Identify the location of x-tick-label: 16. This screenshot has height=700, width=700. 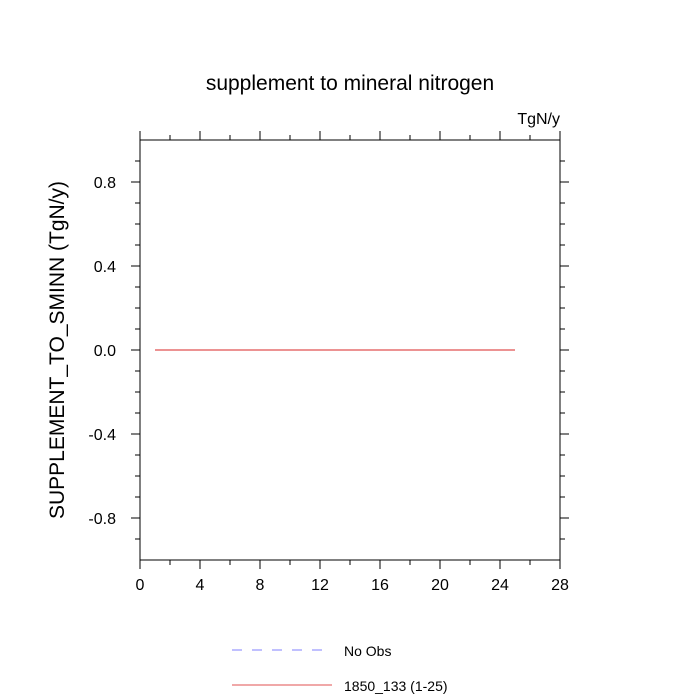
(380, 585).